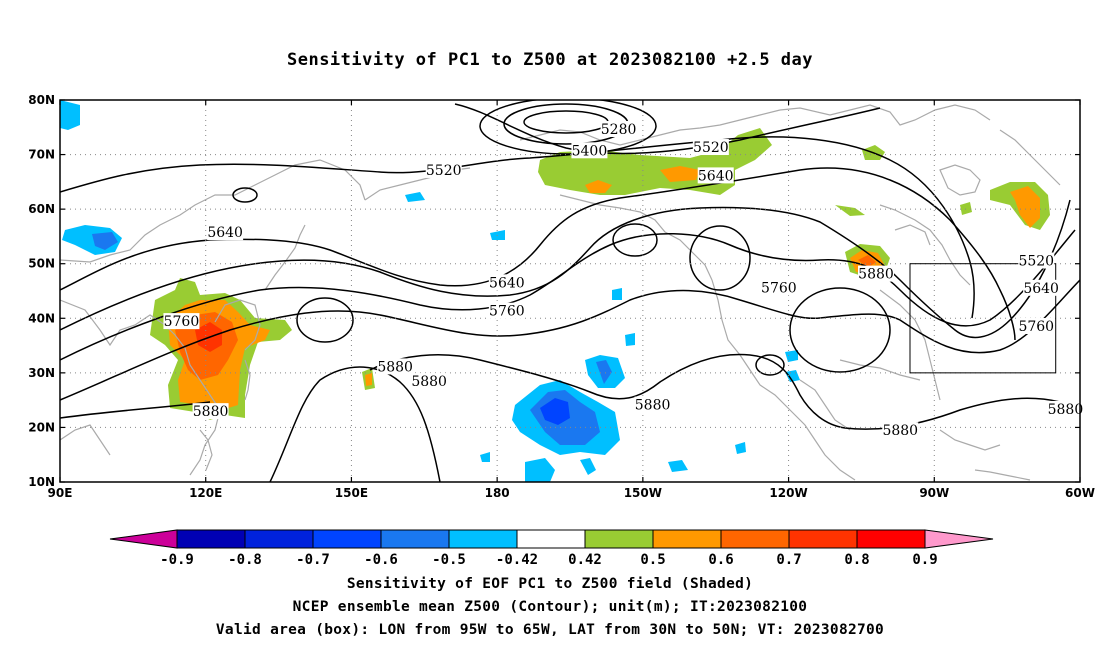  What do you see at coordinates (555, 411) in the screenshot?
I see `shade-neg-cp-dark` at bounding box center [555, 411].